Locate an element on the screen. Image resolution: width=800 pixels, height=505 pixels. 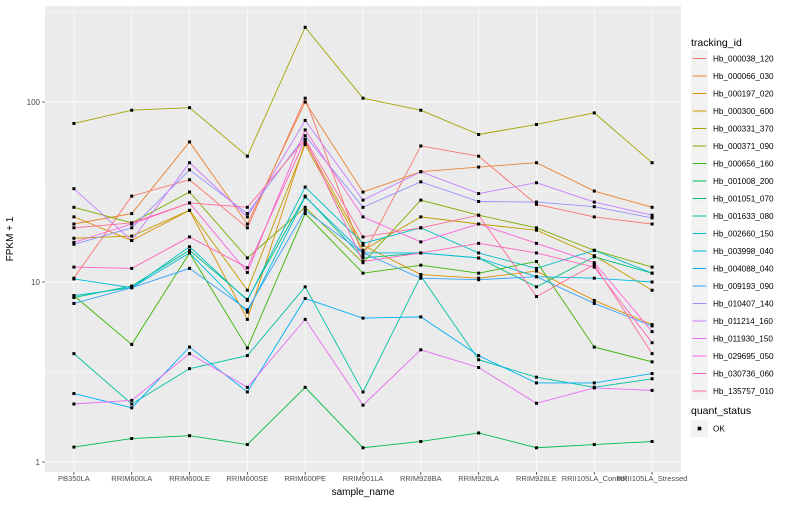
x-tick-label: RRIM600SE is located at coordinates (248, 478).